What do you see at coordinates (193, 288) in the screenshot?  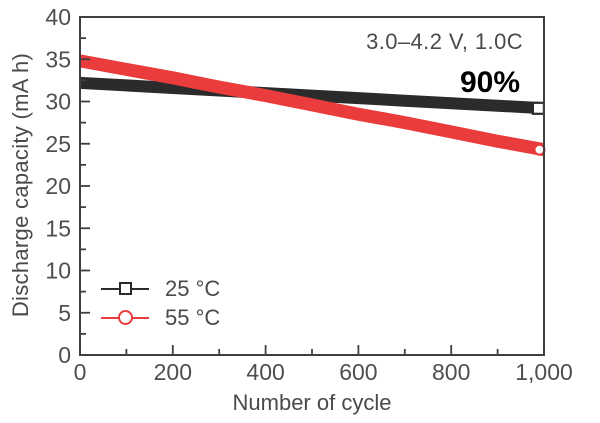 I see `legend-item-label: 25 °C` at bounding box center [193, 288].